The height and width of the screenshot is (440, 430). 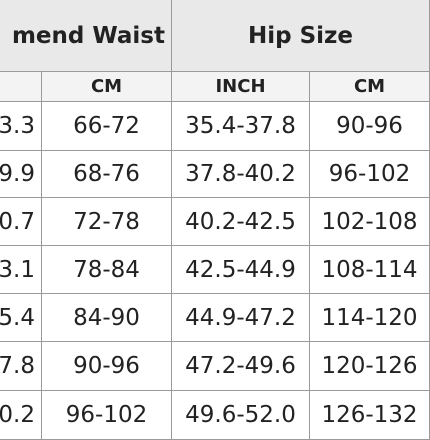 I want to click on table-cell: 0.2, so click(x=21, y=415).